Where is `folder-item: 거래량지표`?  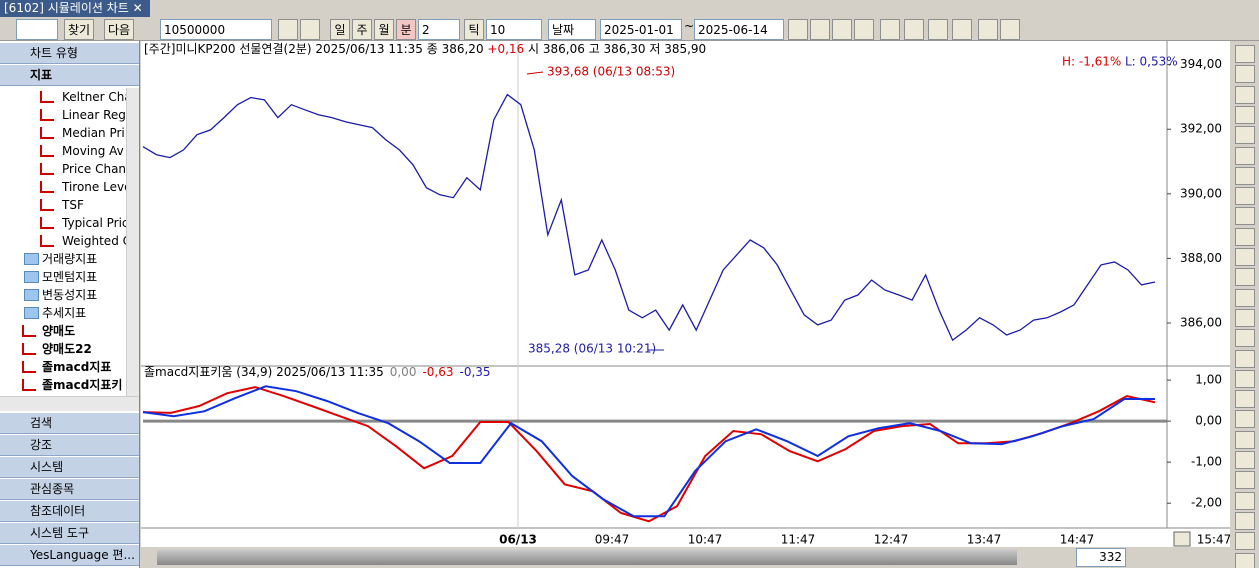 folder-item: 거래량지표 is located at coordinates (65, 259).